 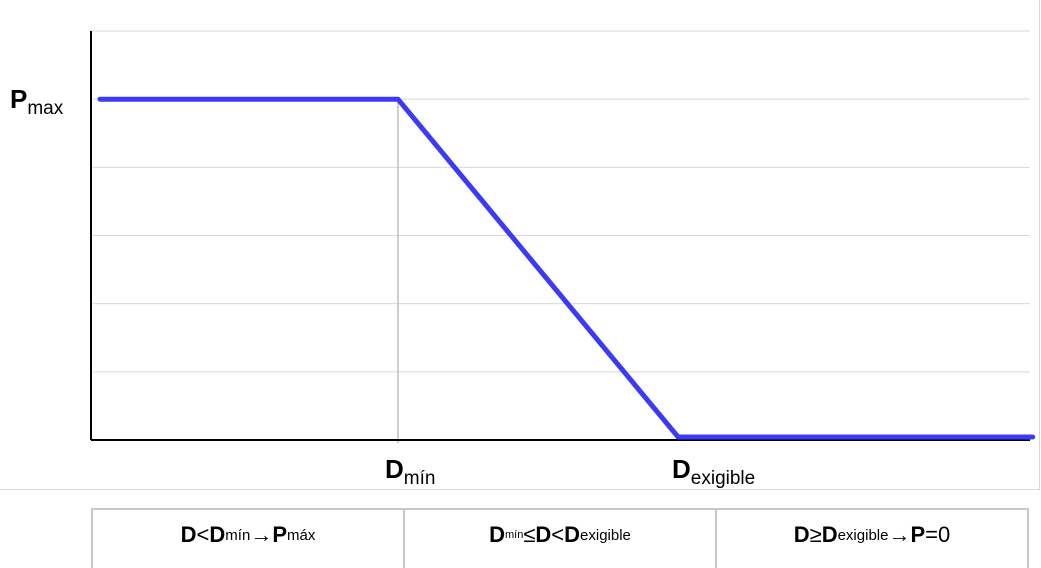 What do you see at coordinates (410, 471) in the screenshot?
I see `x-tick-label-dmin: Dmín` at bounding box center [410, 471].